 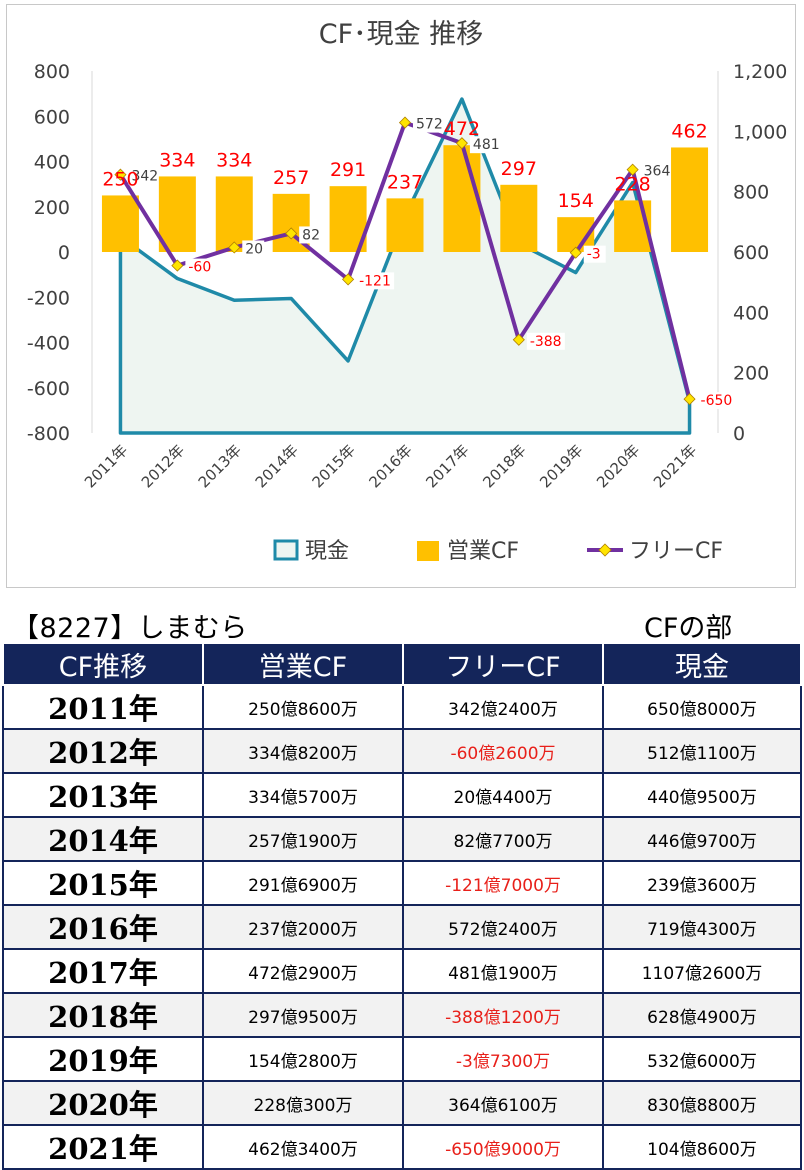 I want to click on x-tick-label: 2015年, so click(x=334, y=466).